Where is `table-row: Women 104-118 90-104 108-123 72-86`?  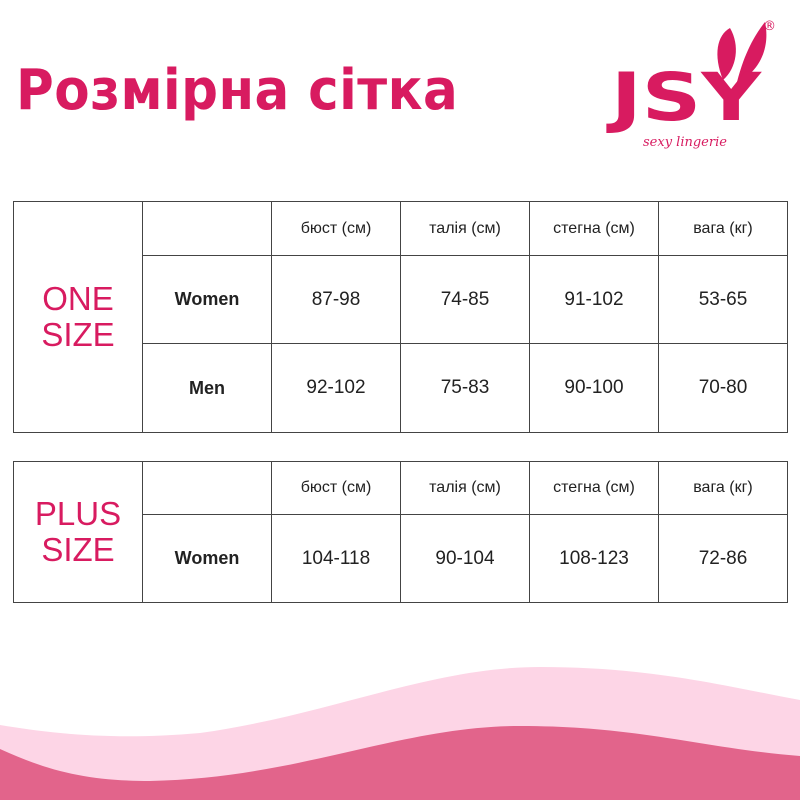
table-row: Women 104-118 90-104 108-123 72-86 is located at coordinates (401, 558).